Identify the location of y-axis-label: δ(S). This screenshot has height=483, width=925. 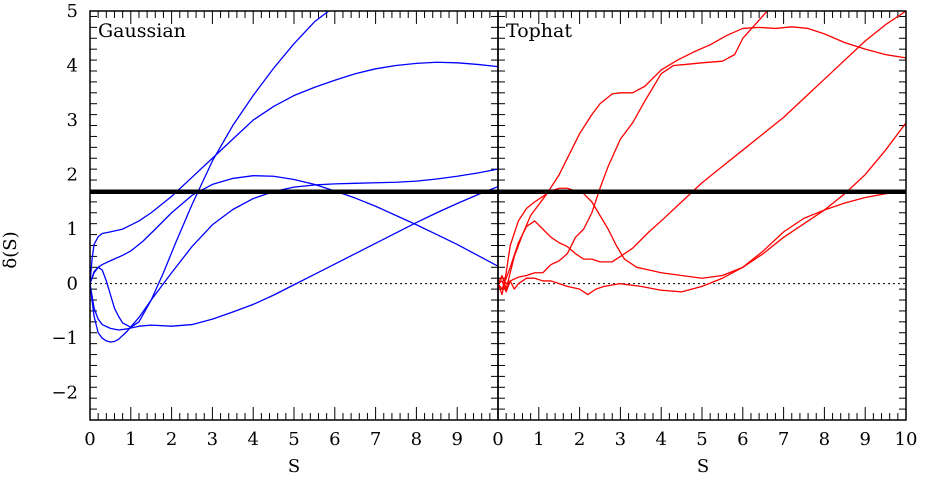
(10, 249).